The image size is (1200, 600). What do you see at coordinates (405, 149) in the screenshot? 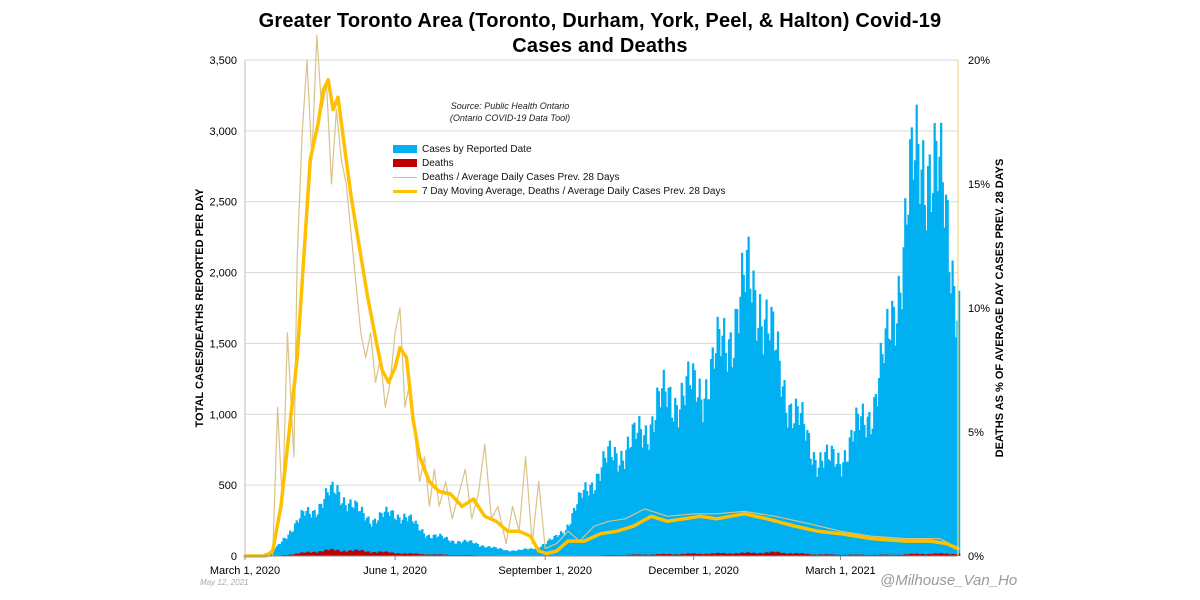
I see `legend-swatch-cases` at bounding box center [405, 149].